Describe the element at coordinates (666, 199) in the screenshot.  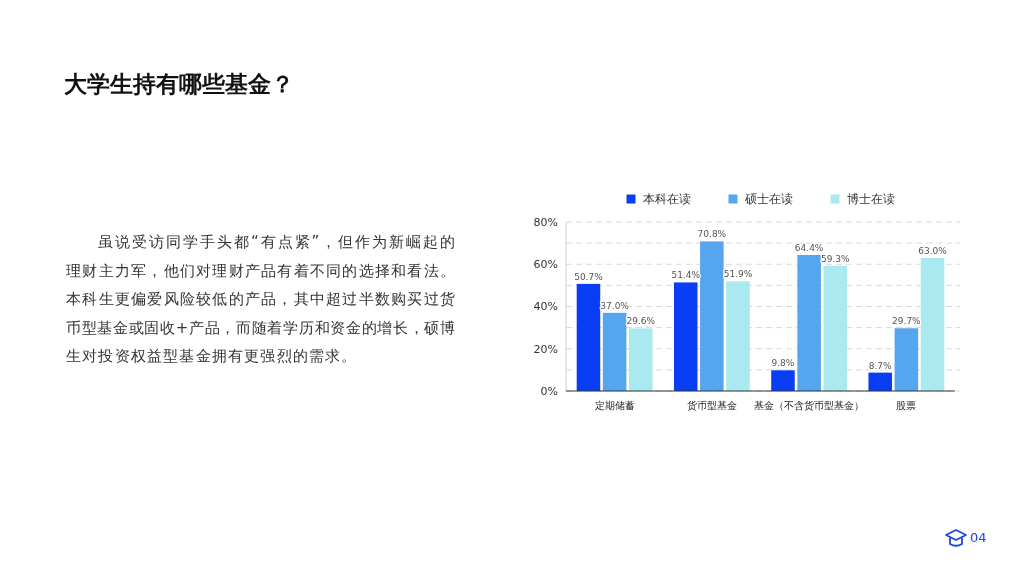
I see `legend-label: 本科在读` at that location.